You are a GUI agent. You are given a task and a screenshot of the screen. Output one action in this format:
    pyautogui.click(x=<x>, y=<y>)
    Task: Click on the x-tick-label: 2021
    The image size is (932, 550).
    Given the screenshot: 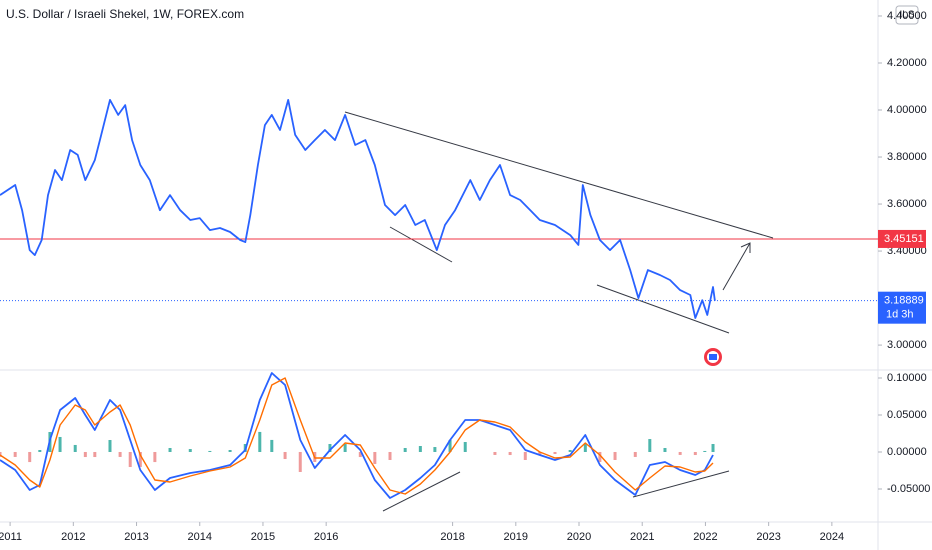 What is the action you would take?
    pyautogui.click(x=642, y=537)
    